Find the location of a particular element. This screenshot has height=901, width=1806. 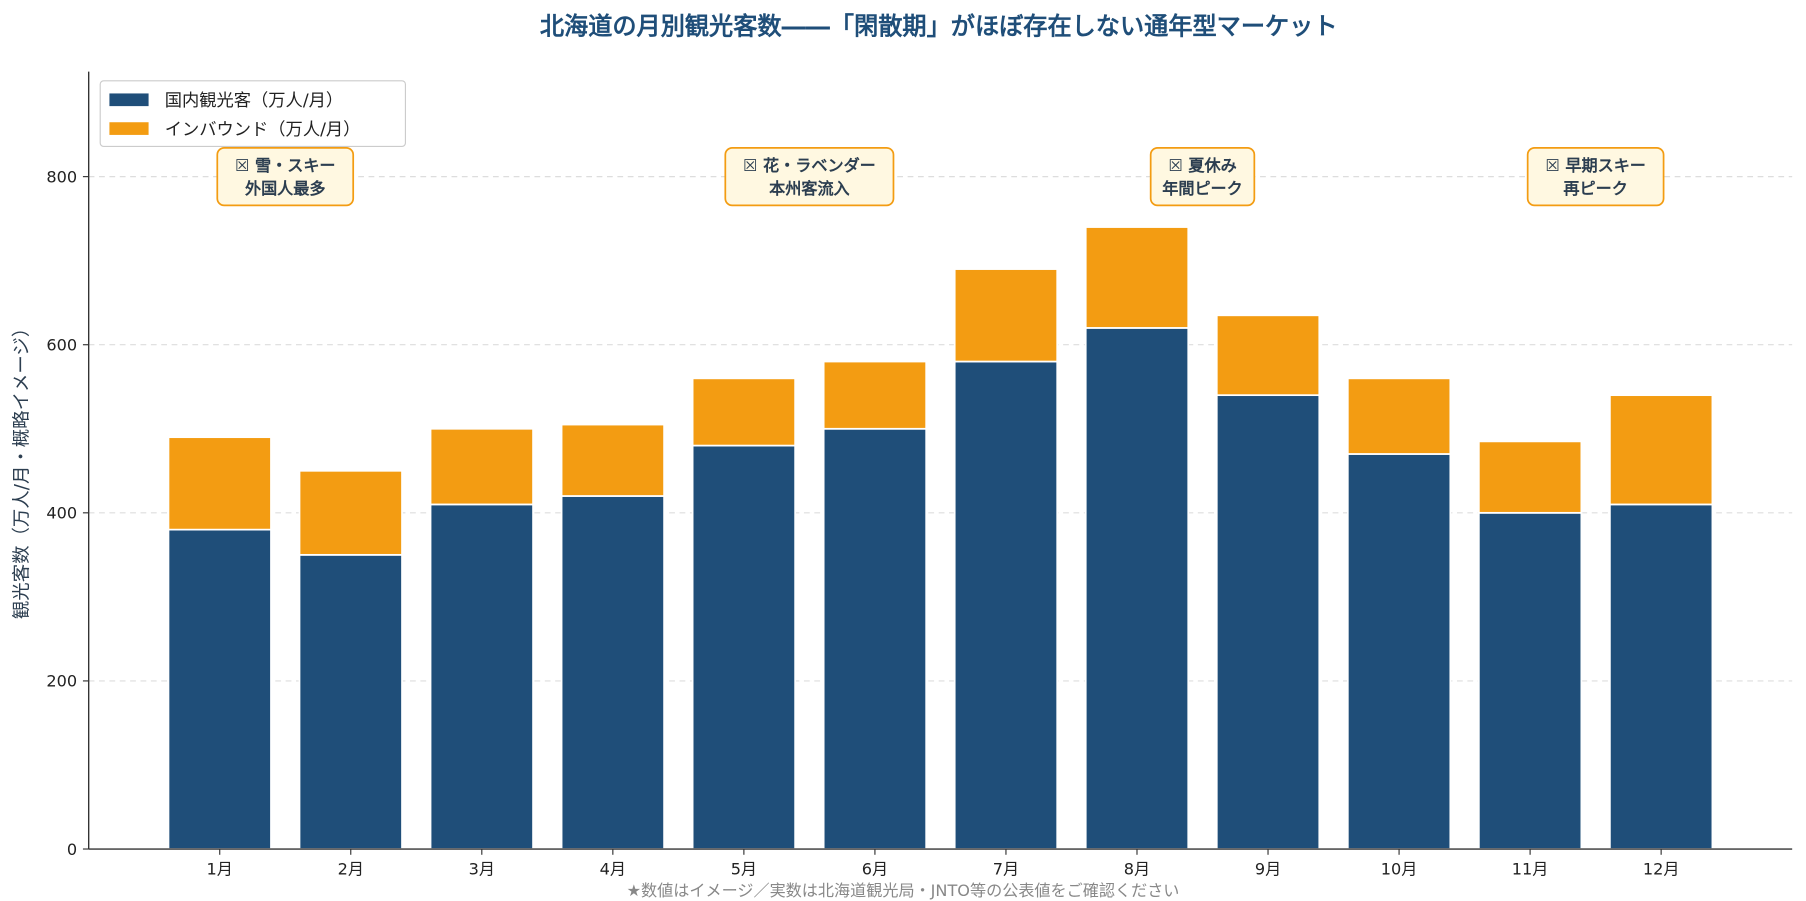

y-tick-label: 400 is located at coordinates (61, 513).